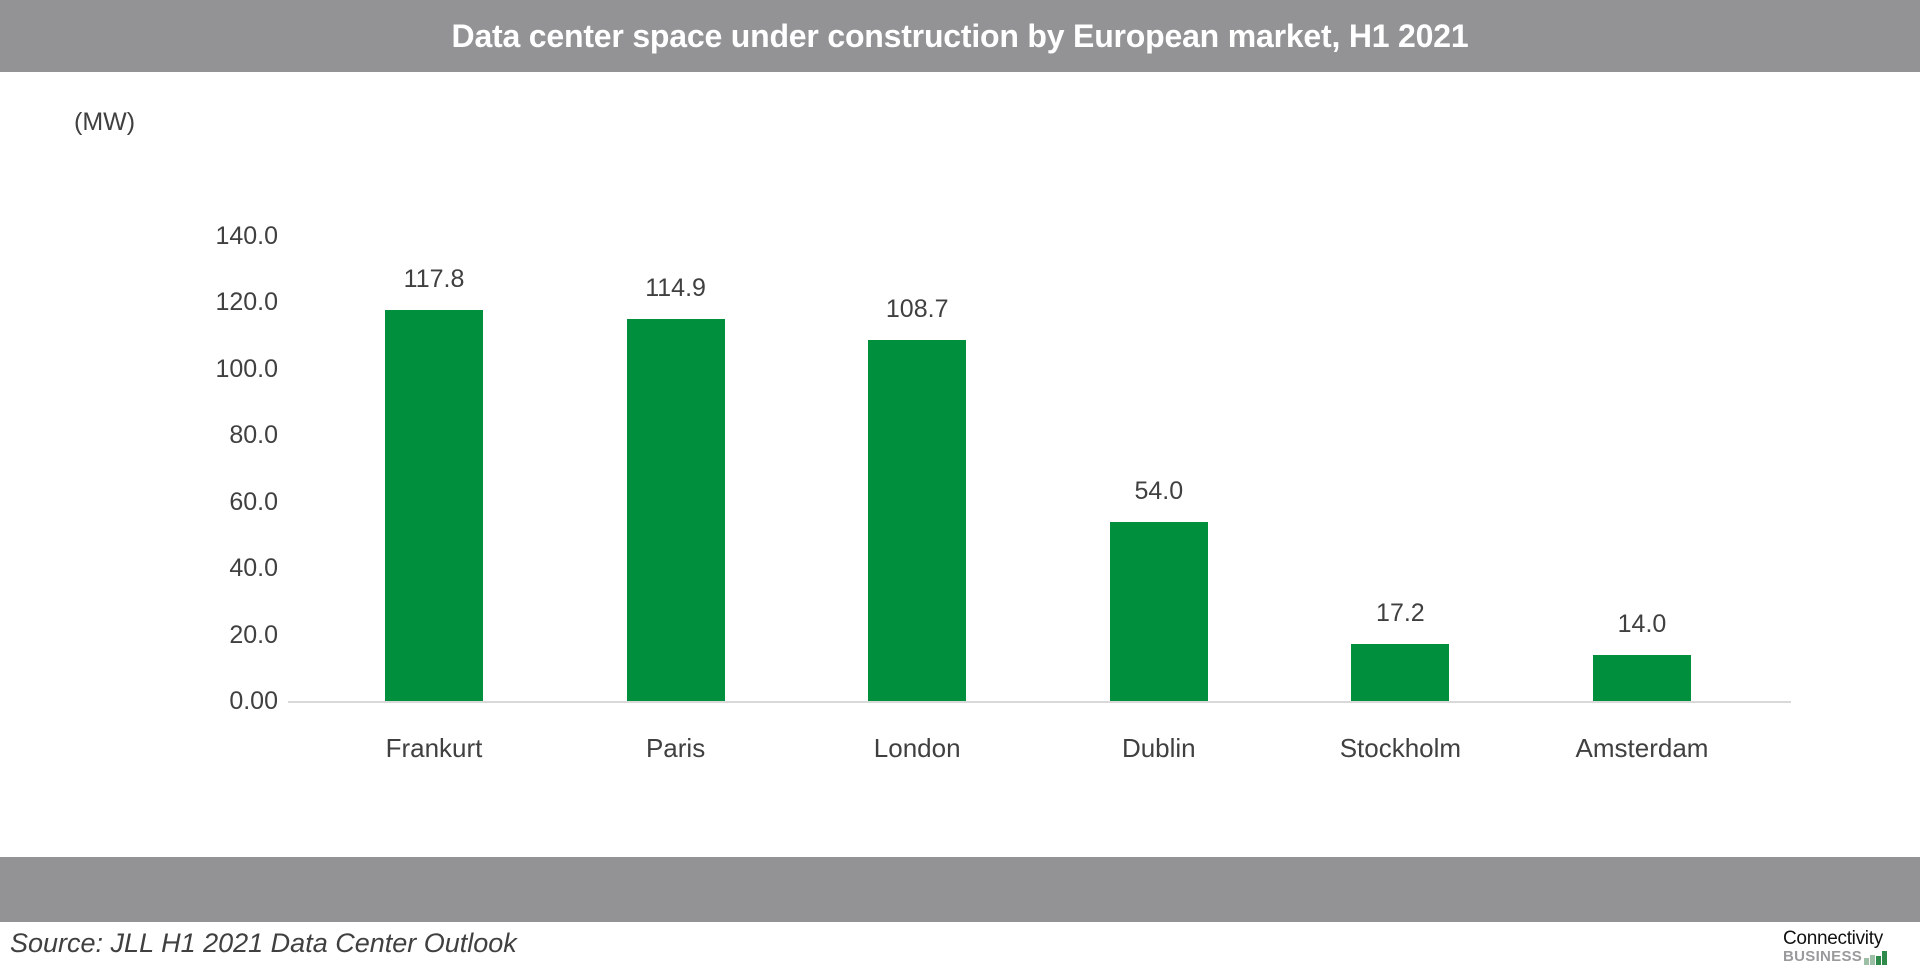 This screenshot has height=971, width=1920. What do you see at coordinates (675, 510) in the screenshot?
I see `bar-paris` at bounding box center [675, 510].